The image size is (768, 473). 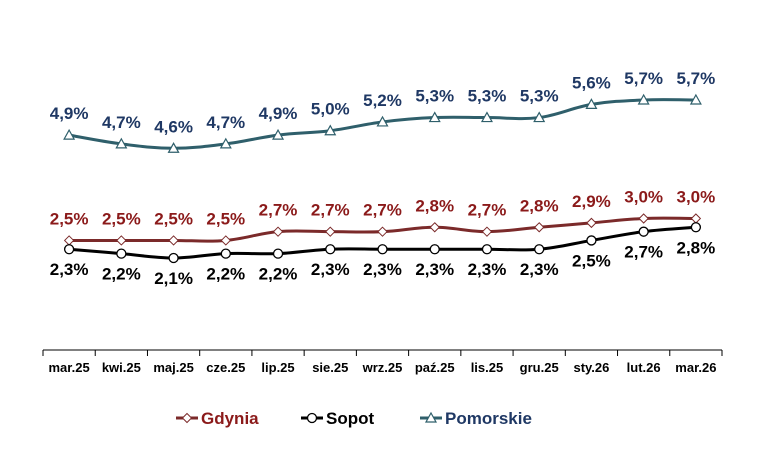 I want to click on series-sopot, so click(x=382, y=243).